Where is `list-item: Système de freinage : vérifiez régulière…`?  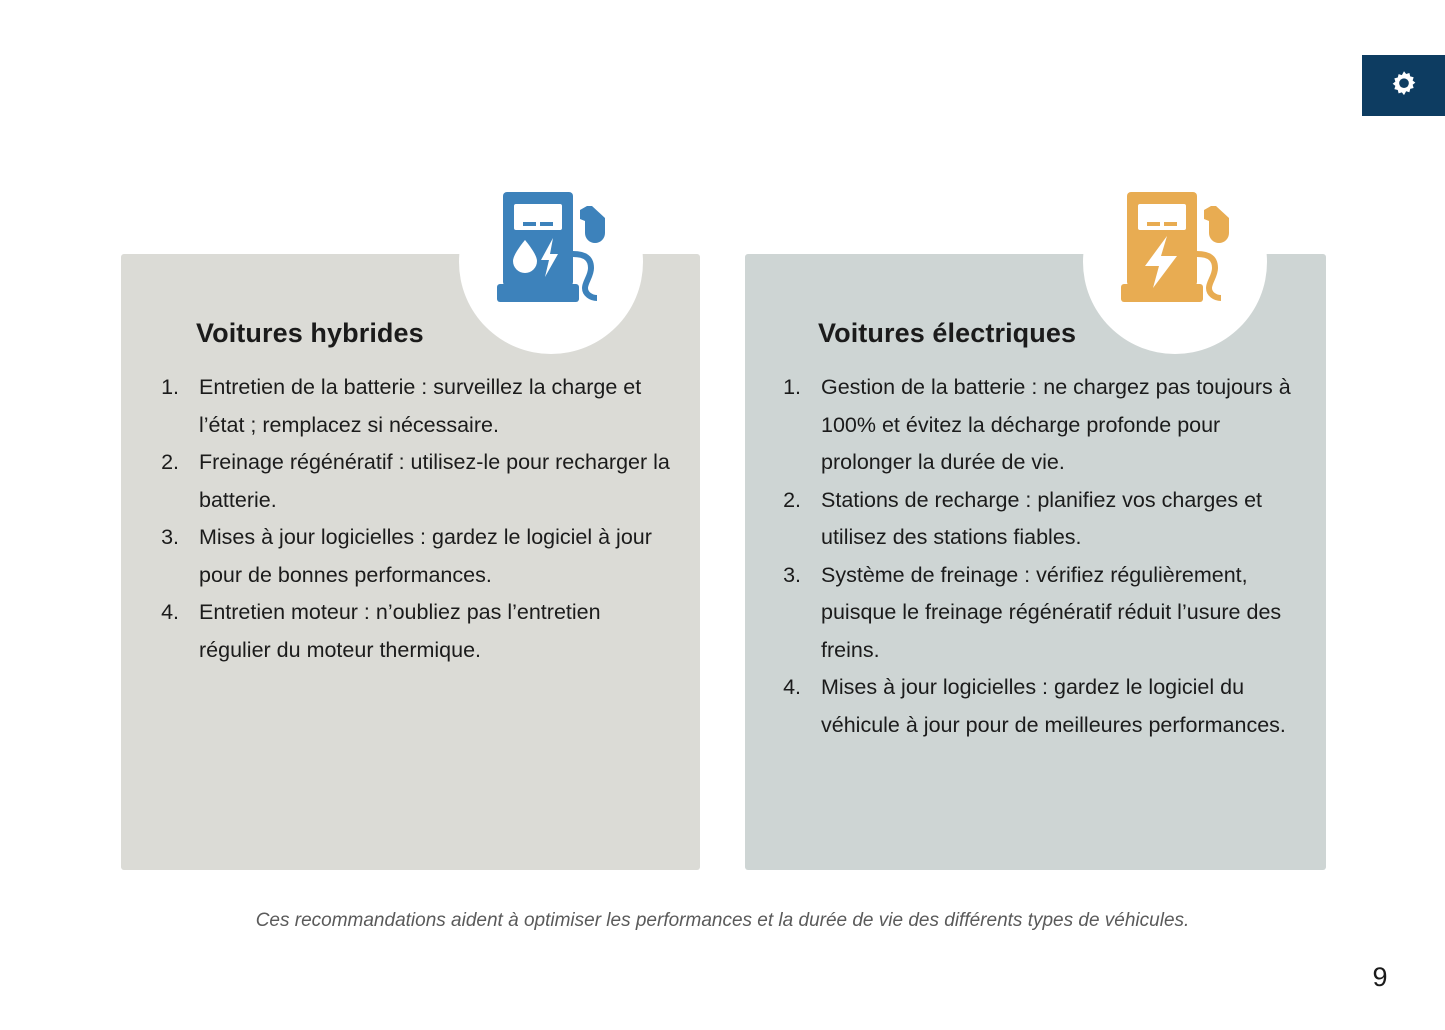
list-item: Système de freinage : vérifiez régulière… is located at coordinates (1059, 613).